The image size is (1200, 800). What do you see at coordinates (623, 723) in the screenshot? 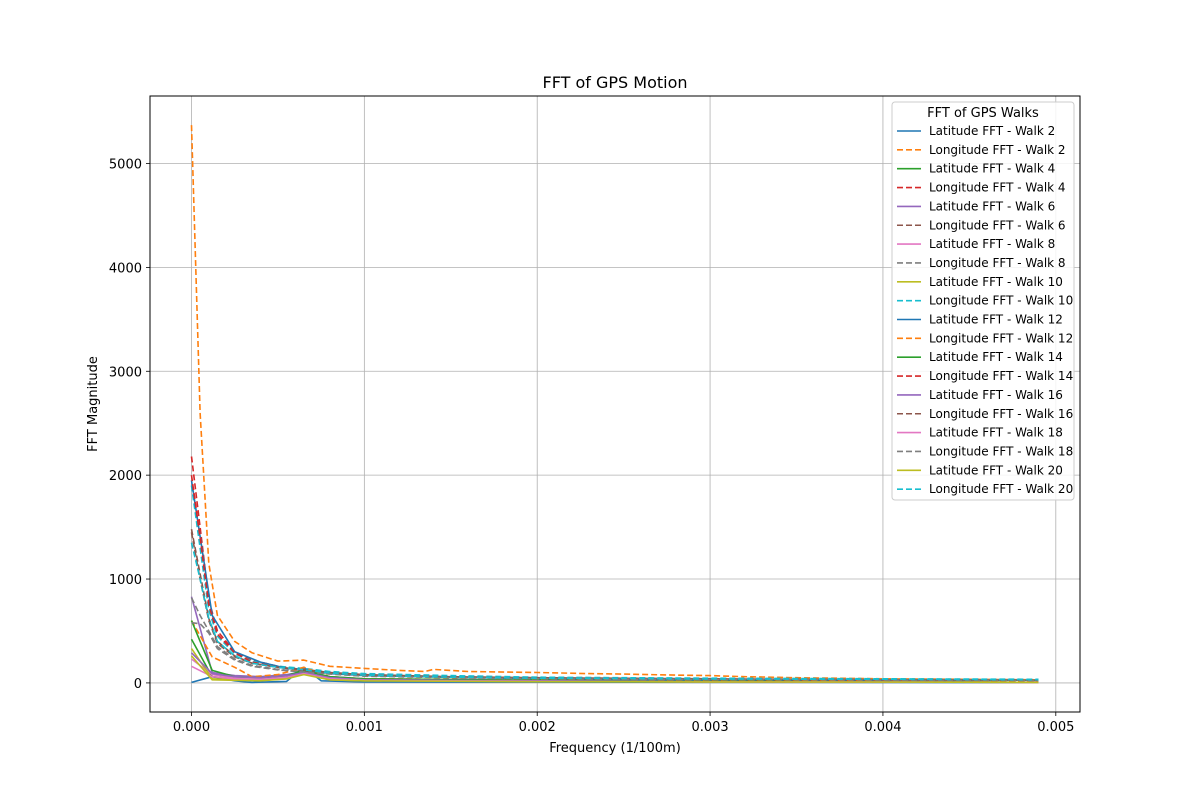
I see `x-axis-ticks: 0.000 0.001 0.002 0.003 0.004 0.005` at bounding box center [623, 723].